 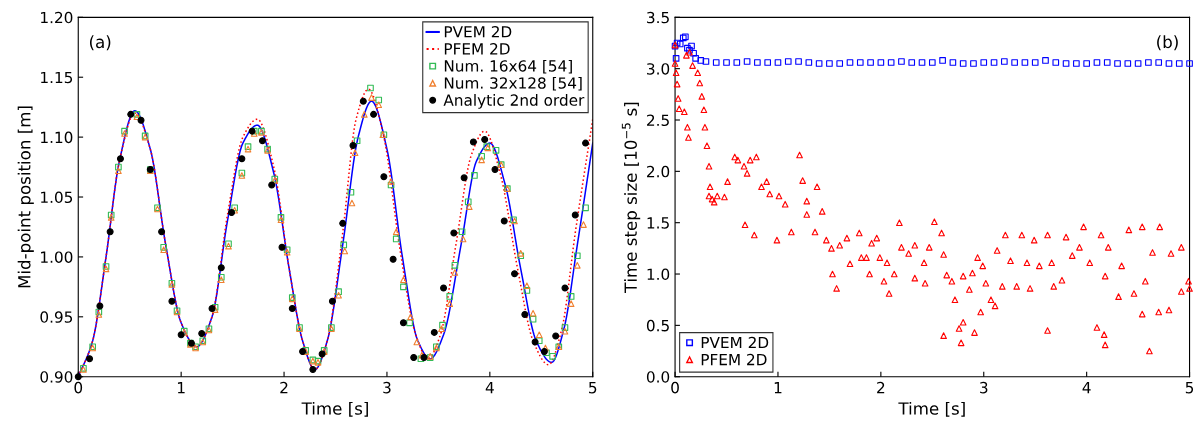 What do you see at coordinates (658, 120) in the screenshot?
I see `y-tick-label: 2.5` at bounding box center [658, 120].